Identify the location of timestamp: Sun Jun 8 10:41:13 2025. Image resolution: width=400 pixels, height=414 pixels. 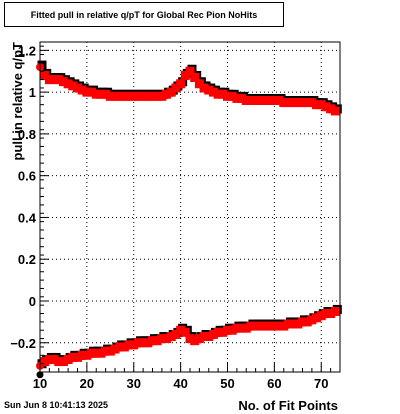
(56, 405).